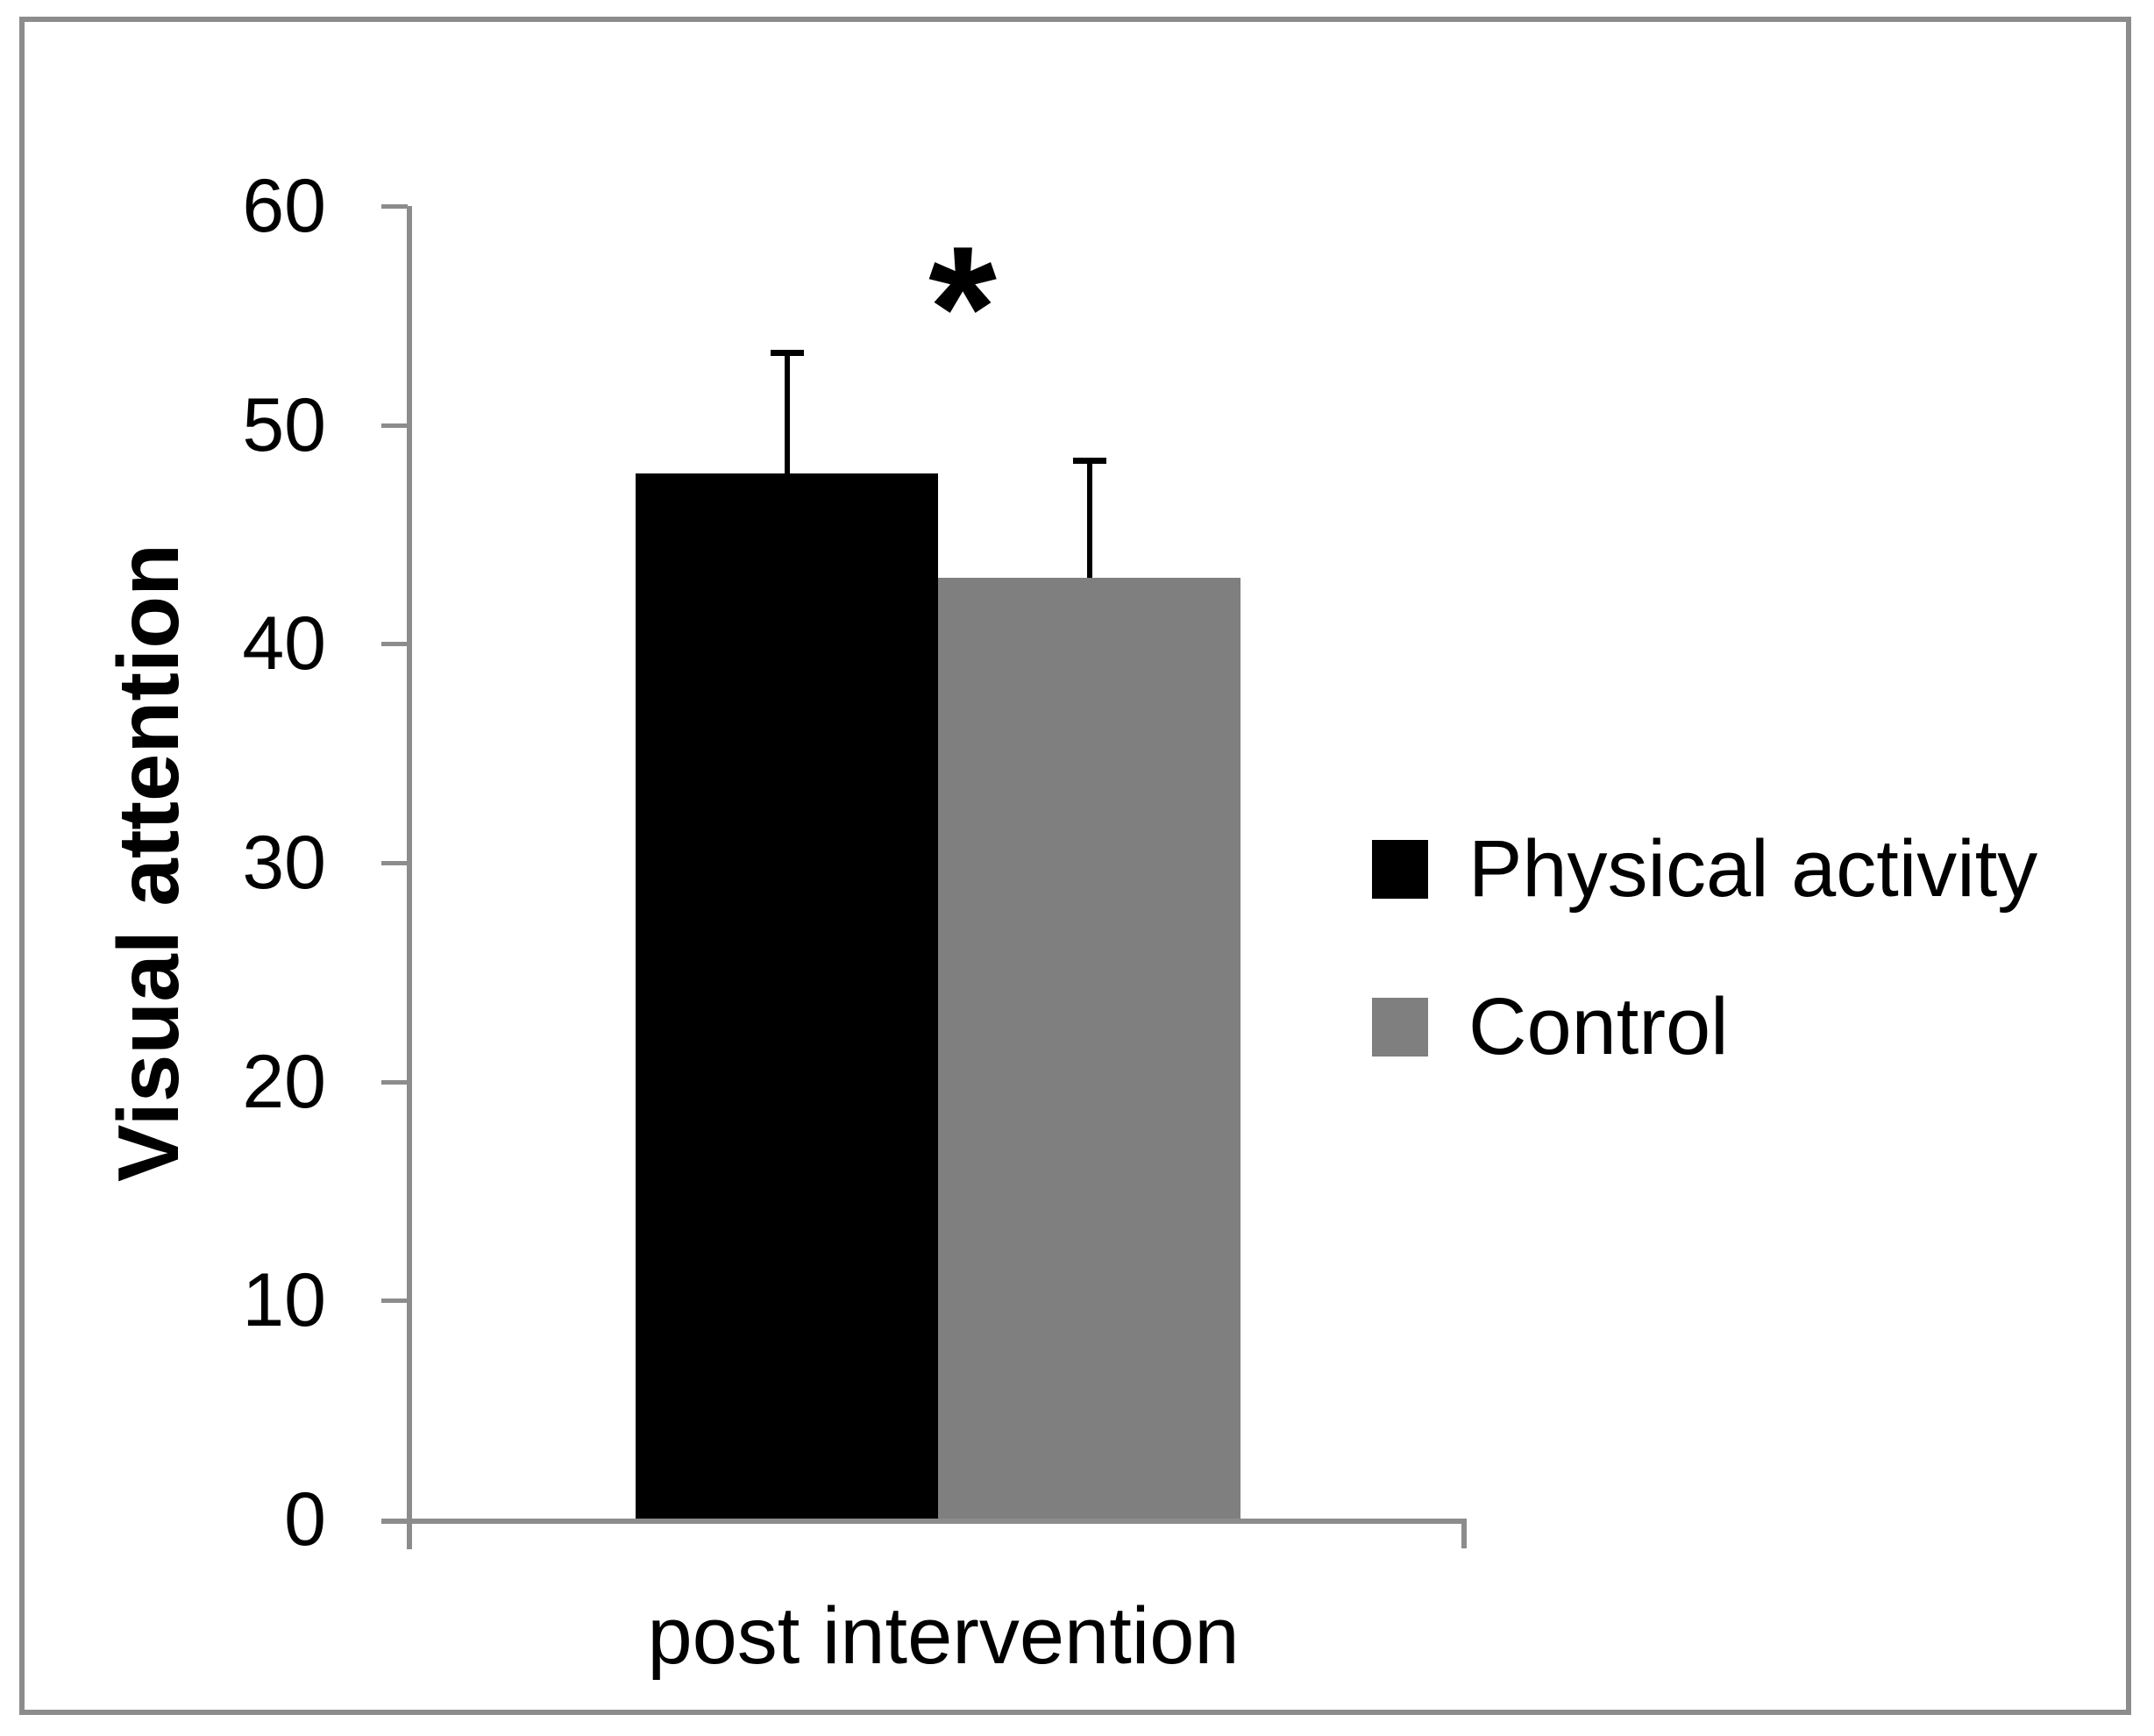 The width and height of the screenshot is (2154, 1736). What do you see at coordinates (284, 424) in the screenshot?
I see `y-tick-label: 50` at bounding box center [284, 424].